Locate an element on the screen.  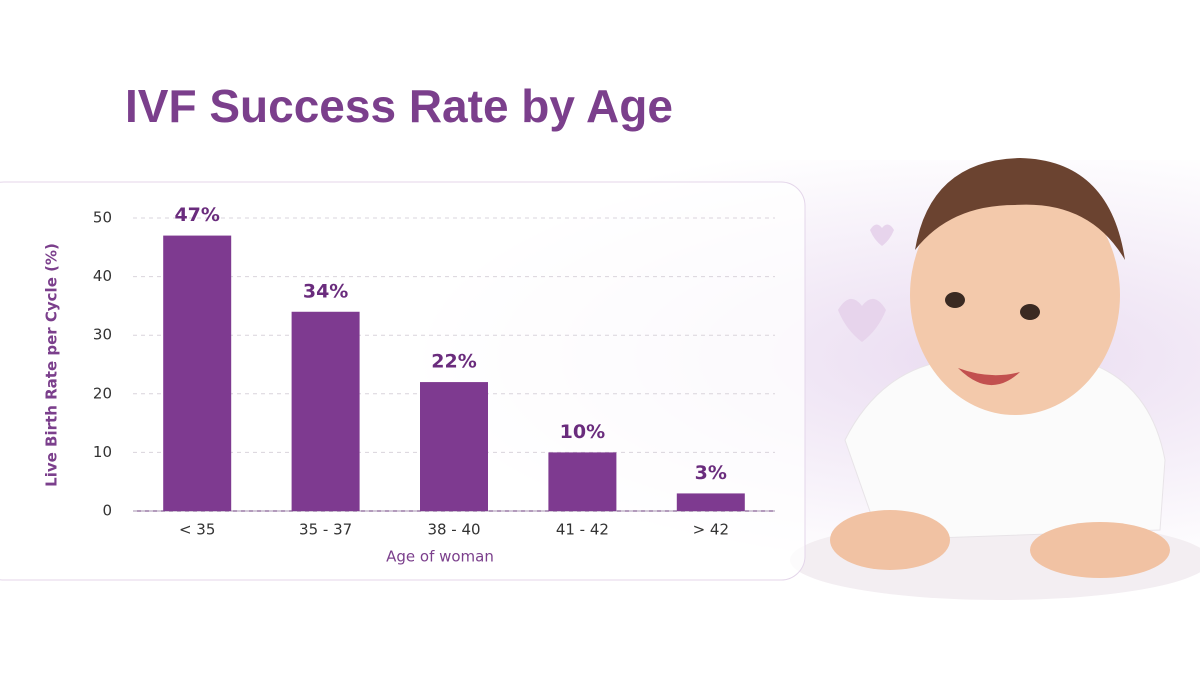
y-tick-label: 10 is located at coordinates (102, 452).